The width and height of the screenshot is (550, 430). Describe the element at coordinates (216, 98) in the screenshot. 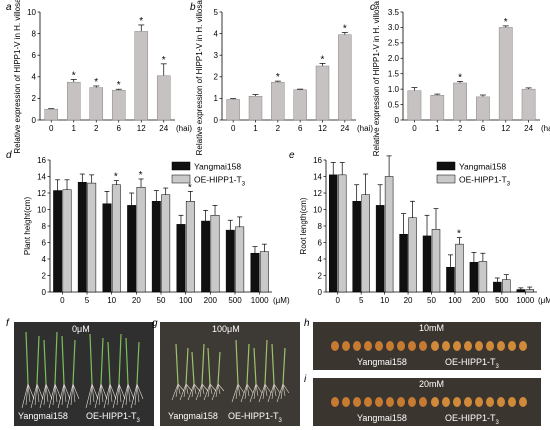

I see `y-tick-label: 1` at that location.